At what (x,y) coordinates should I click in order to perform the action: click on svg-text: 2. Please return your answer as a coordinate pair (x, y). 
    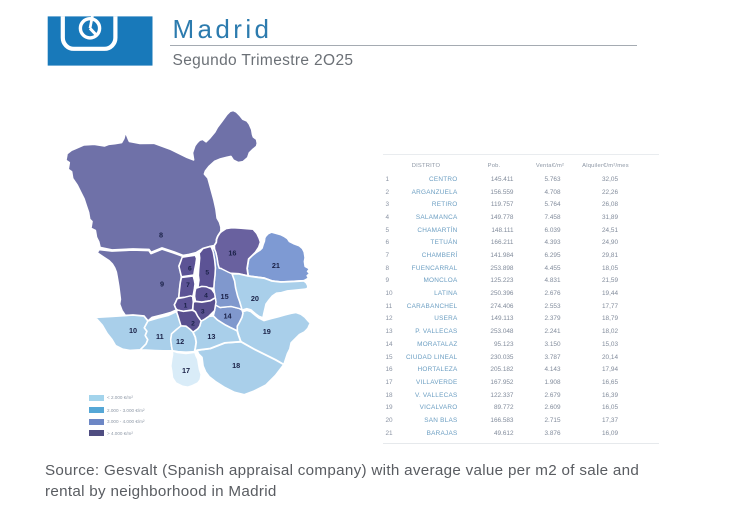
    Looking at the image, I should click on (193, 323).